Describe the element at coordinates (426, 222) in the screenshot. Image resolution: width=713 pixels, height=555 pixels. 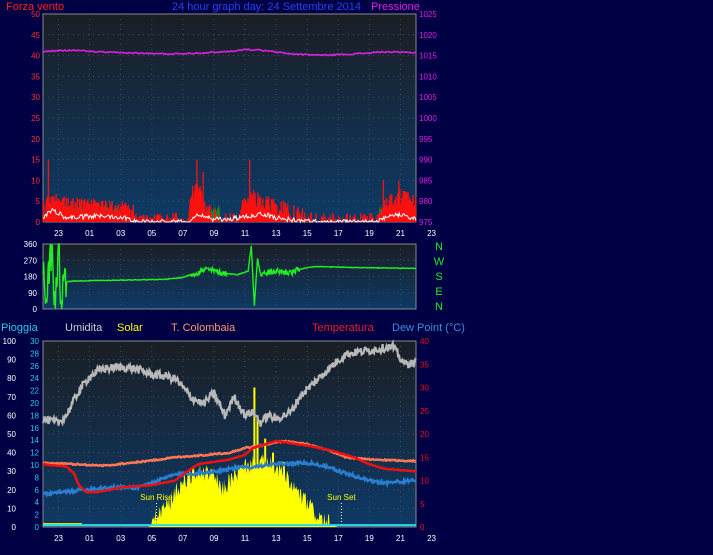
I see `pressure-y-tick: 975` at that location.